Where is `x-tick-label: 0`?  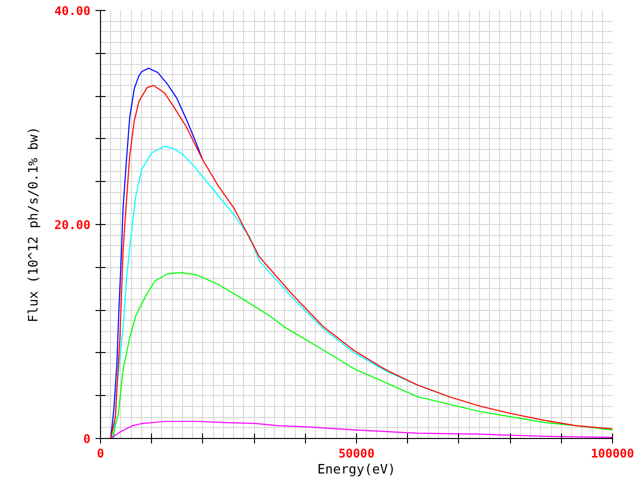
x-tick-label: 0 is located at coordinates (100, 453).